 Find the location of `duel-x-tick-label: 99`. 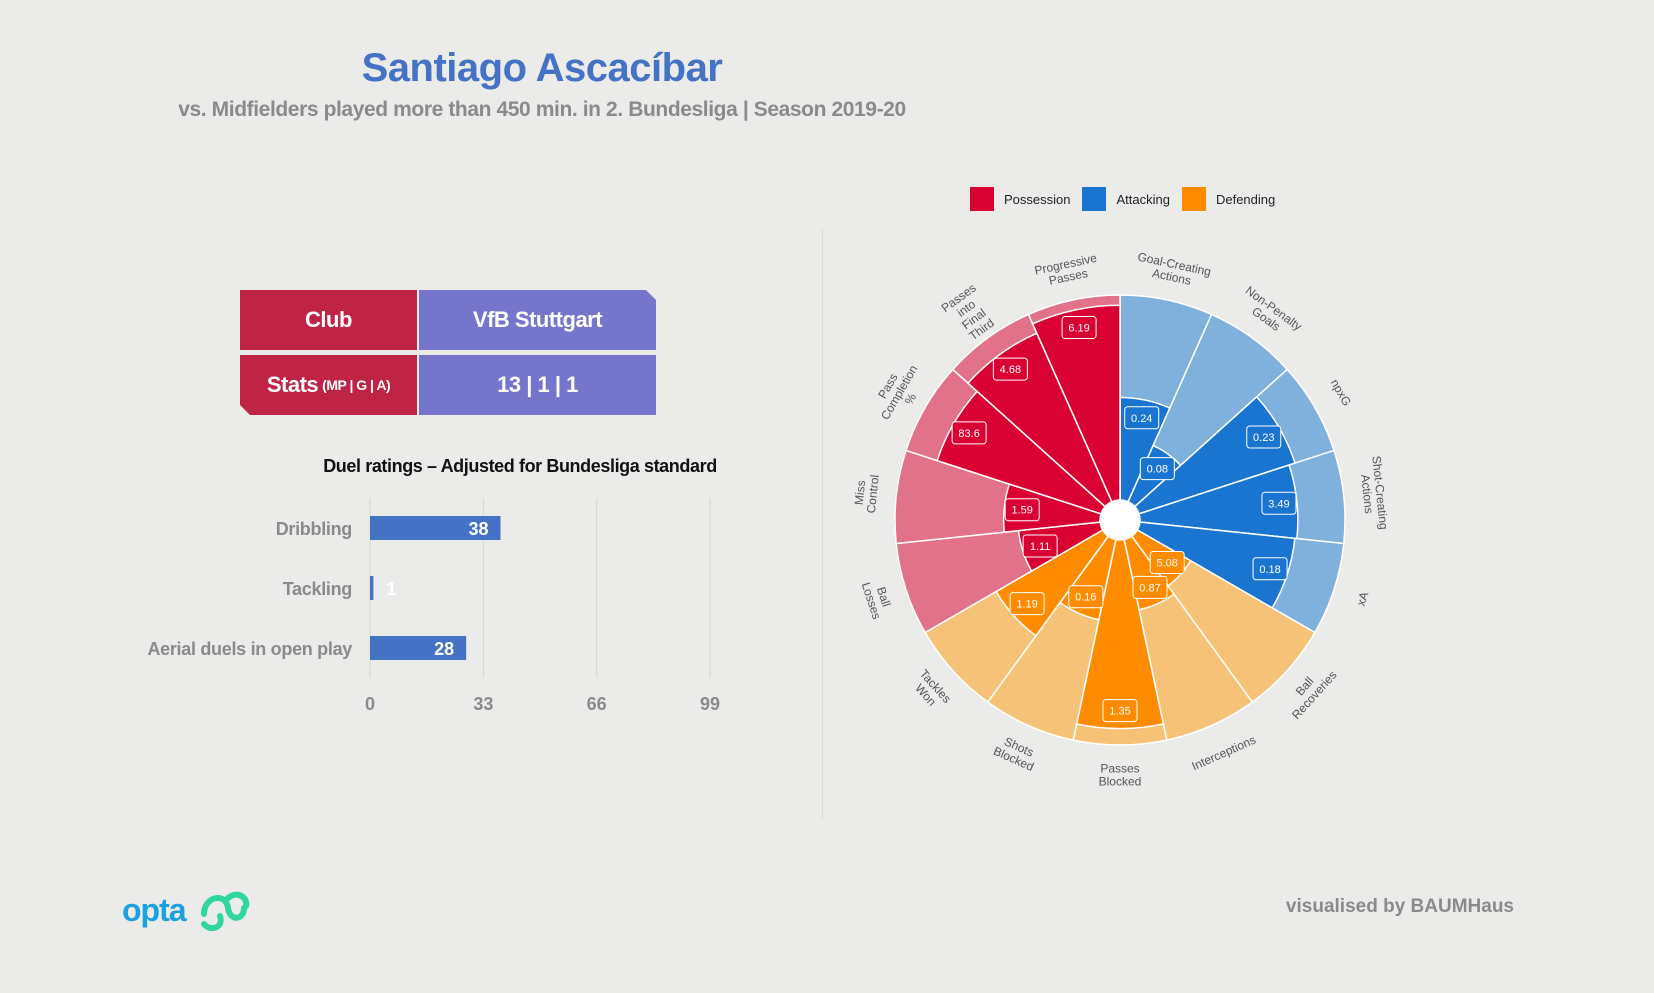

duel-x-tick-label: 99 is located at coordinates (710, 704).